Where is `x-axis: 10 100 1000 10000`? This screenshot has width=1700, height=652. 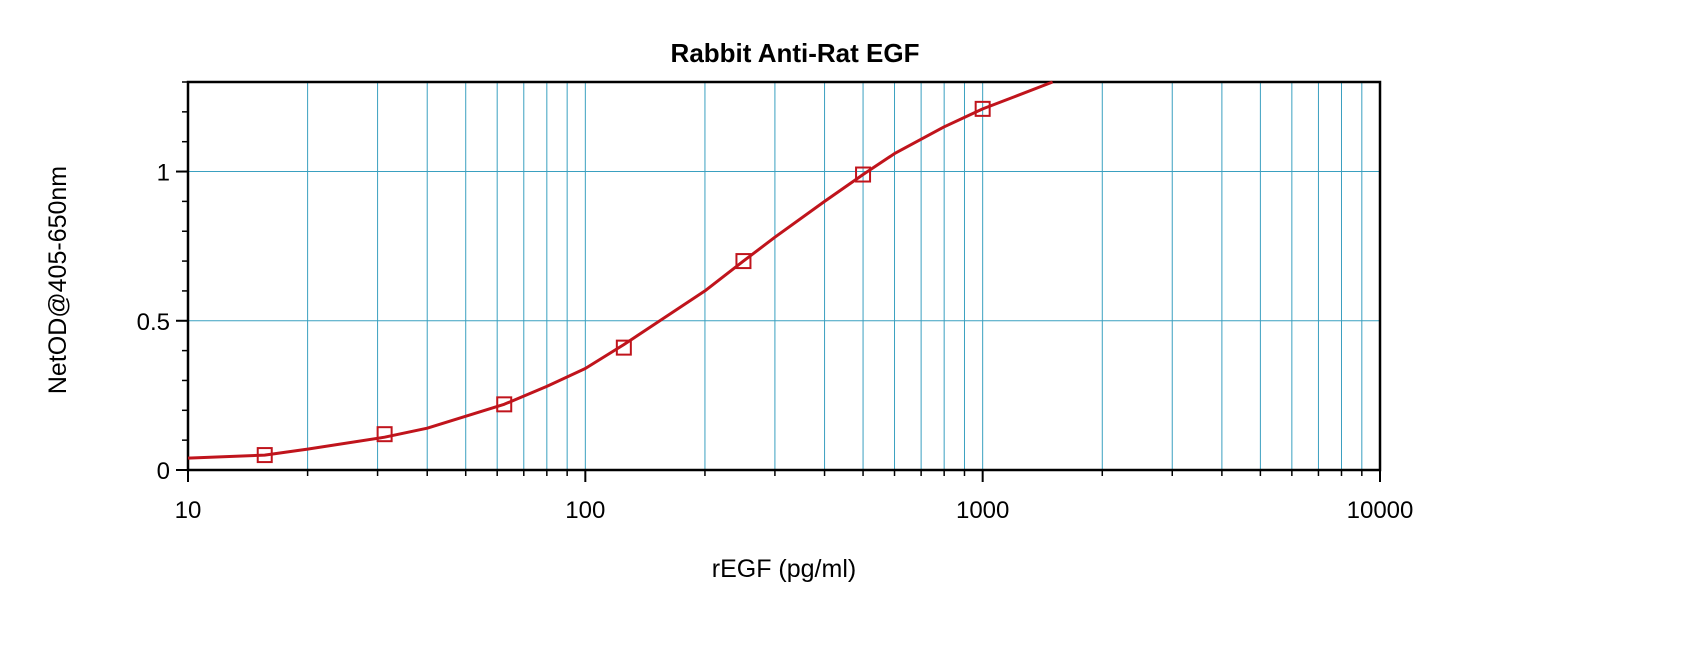 x-axis: 10 100 1000 10000 is located at coordinates (794, 497).